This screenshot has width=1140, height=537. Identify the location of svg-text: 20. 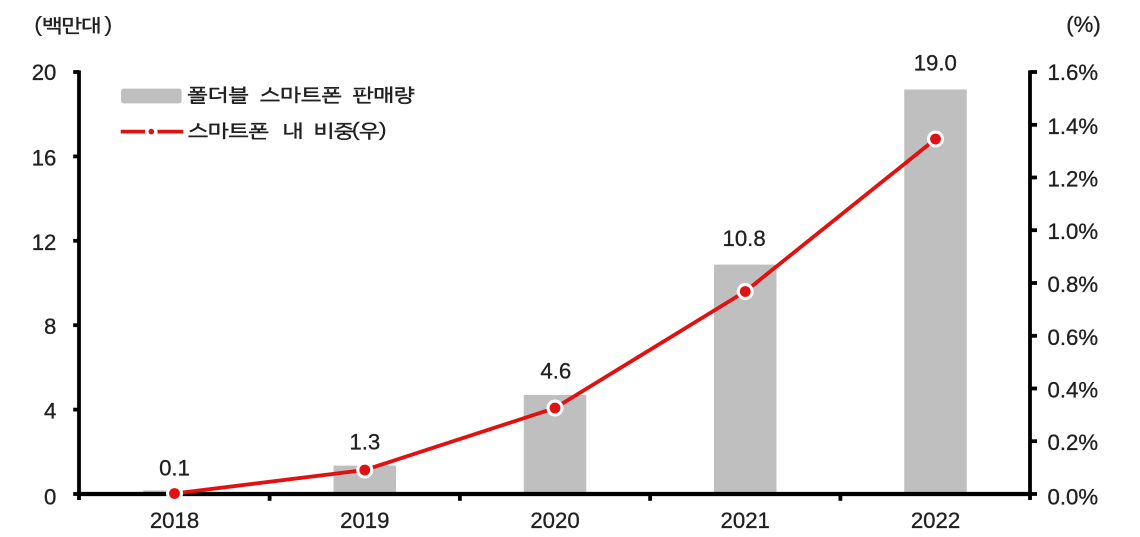
(44, 72).